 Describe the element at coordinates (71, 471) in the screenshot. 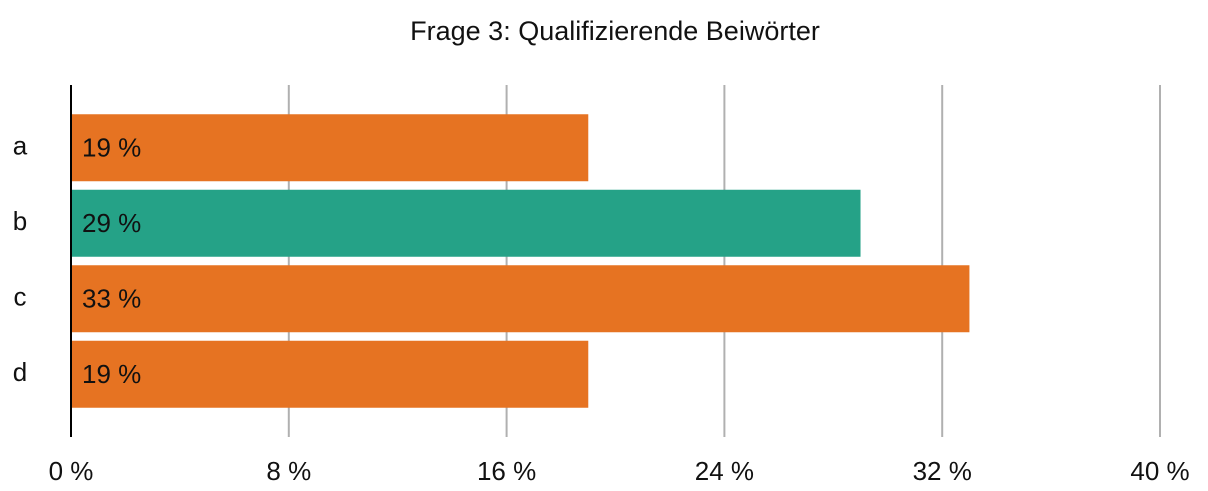

I see `x-tick-label: 0 %` at that location.